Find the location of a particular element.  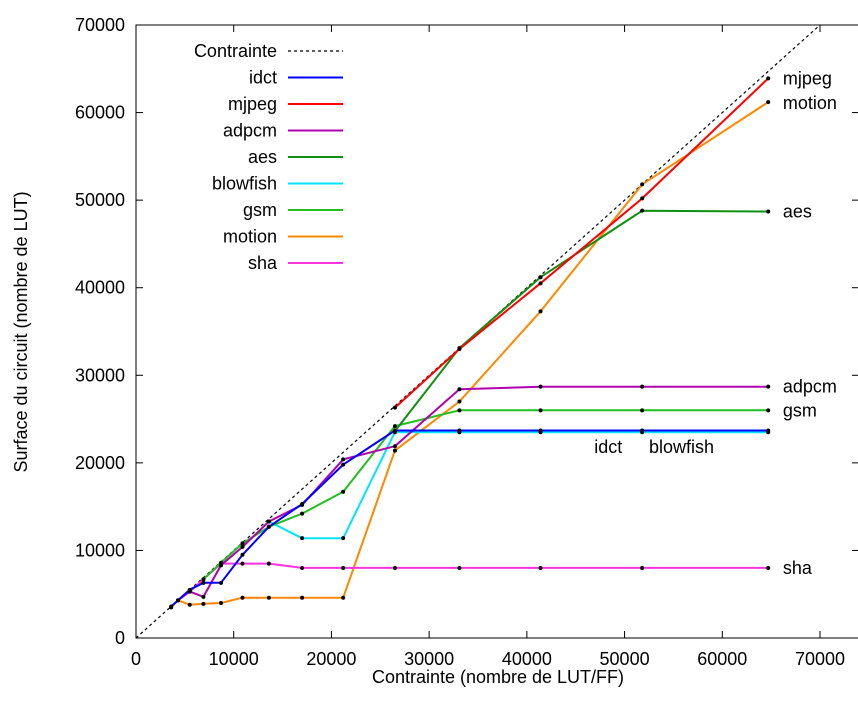

y-tick-label: 40000 is located at coordinates (100, 288).